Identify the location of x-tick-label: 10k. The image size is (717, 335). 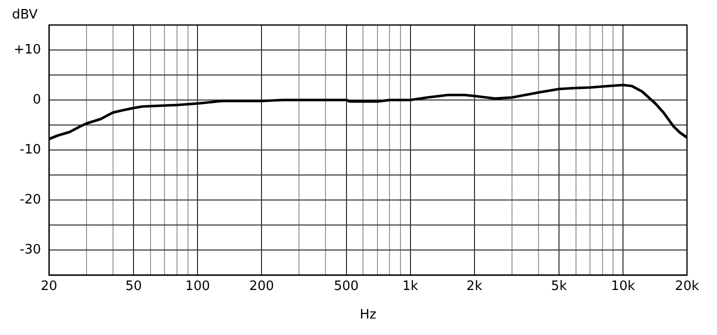
(623, 286).